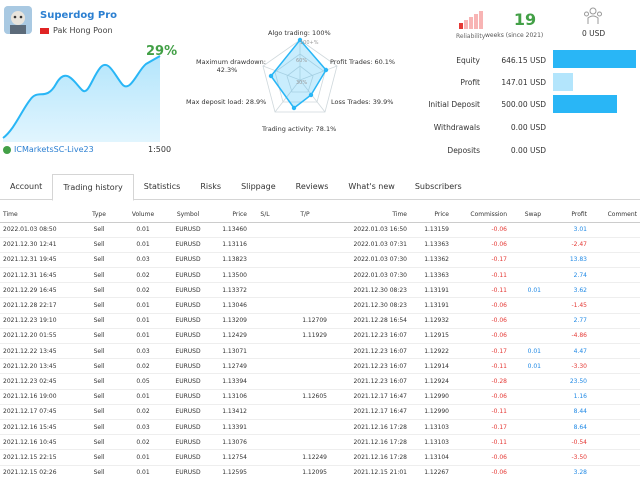 The image size is (640, 480). I want to click on tab-reviews: Reviews, so click(312, 186).